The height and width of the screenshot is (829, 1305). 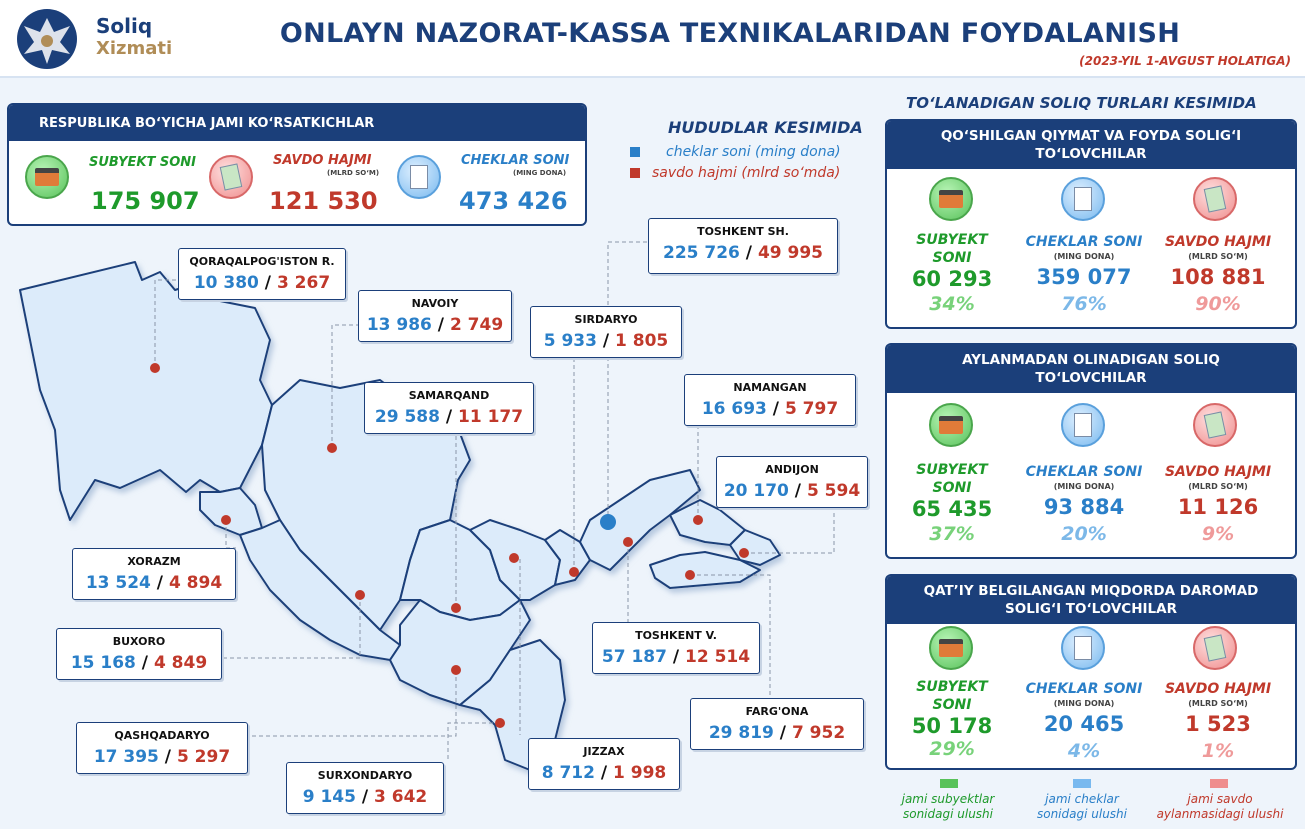 What do you see at coordinates (756, 491) in the screenshot?
I see `region-cheklar: 20 170` at bounding box center [756, 491].